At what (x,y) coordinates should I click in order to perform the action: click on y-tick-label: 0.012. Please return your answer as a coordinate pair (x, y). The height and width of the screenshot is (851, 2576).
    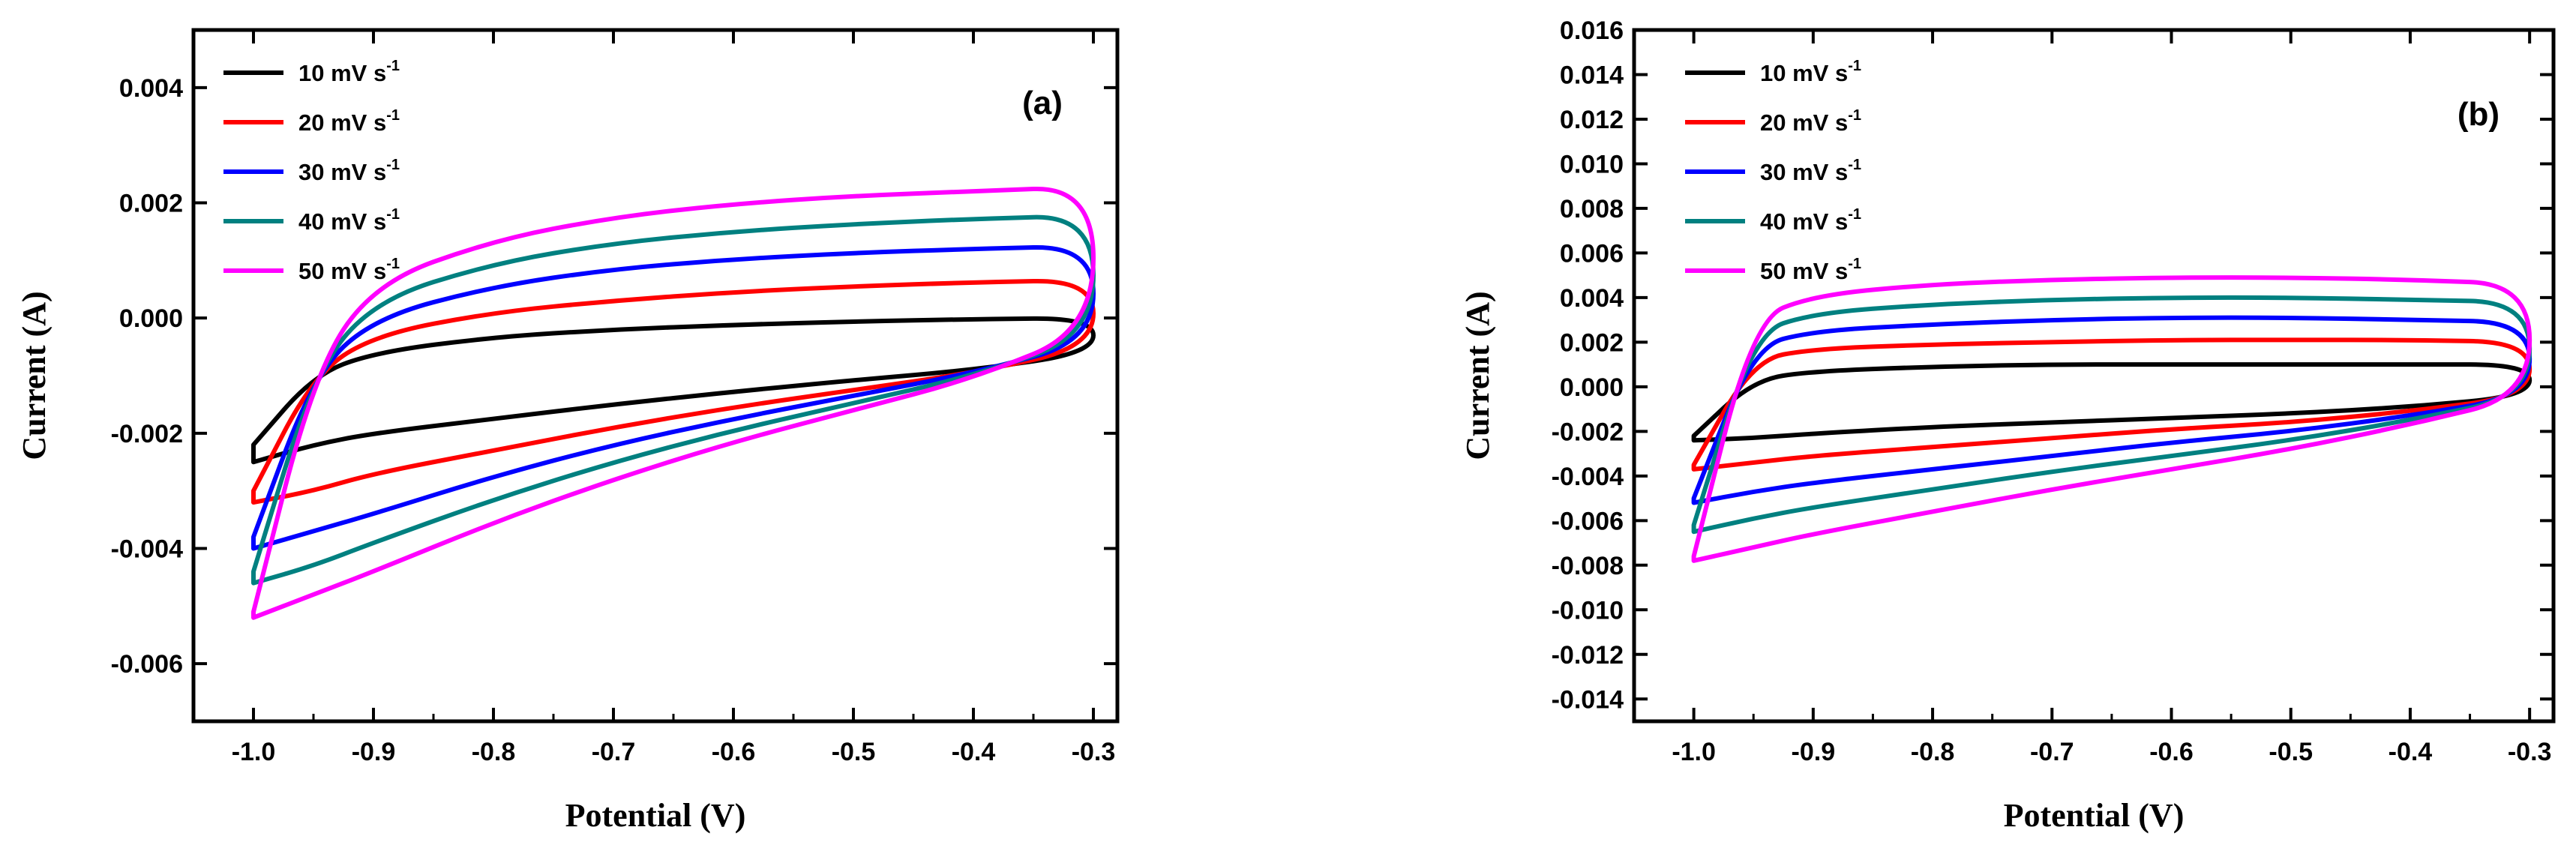
    Looking at the image, I should click on (1592, 120).